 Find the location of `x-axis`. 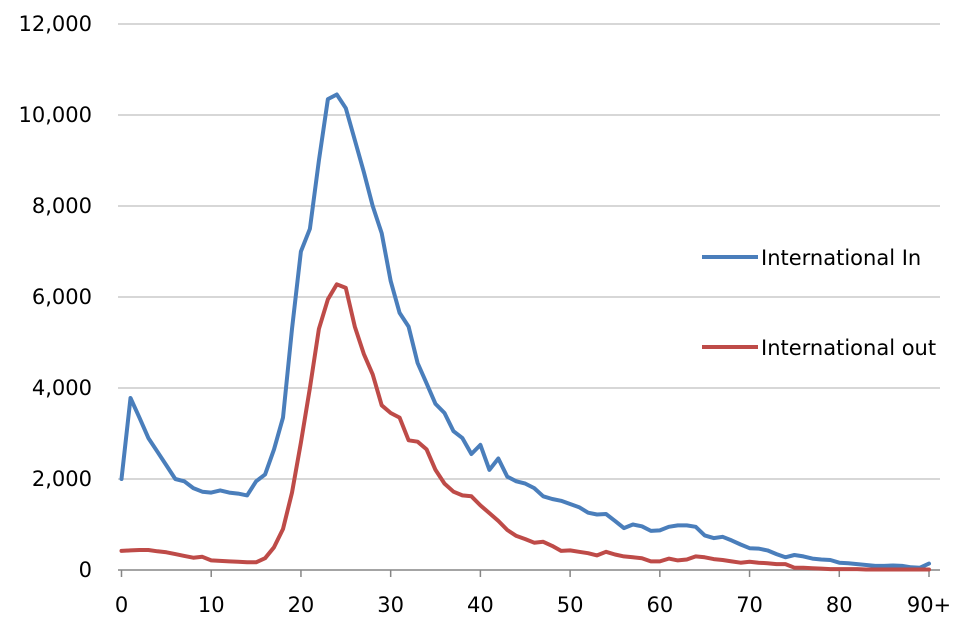

x-axis is located at coordinates (529, 573).